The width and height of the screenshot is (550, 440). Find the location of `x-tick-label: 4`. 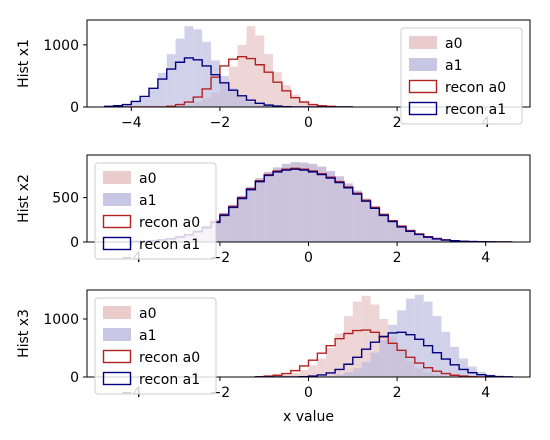

x-tick-label: 4 is located at coordinates (485, 393).